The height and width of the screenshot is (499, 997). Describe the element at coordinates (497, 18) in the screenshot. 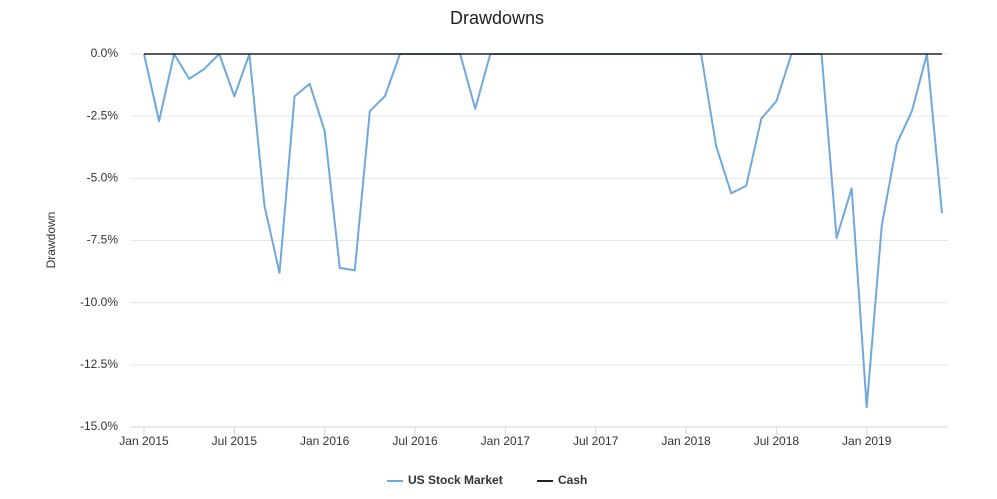

I see `chart-title: Drawdowns` at that location.